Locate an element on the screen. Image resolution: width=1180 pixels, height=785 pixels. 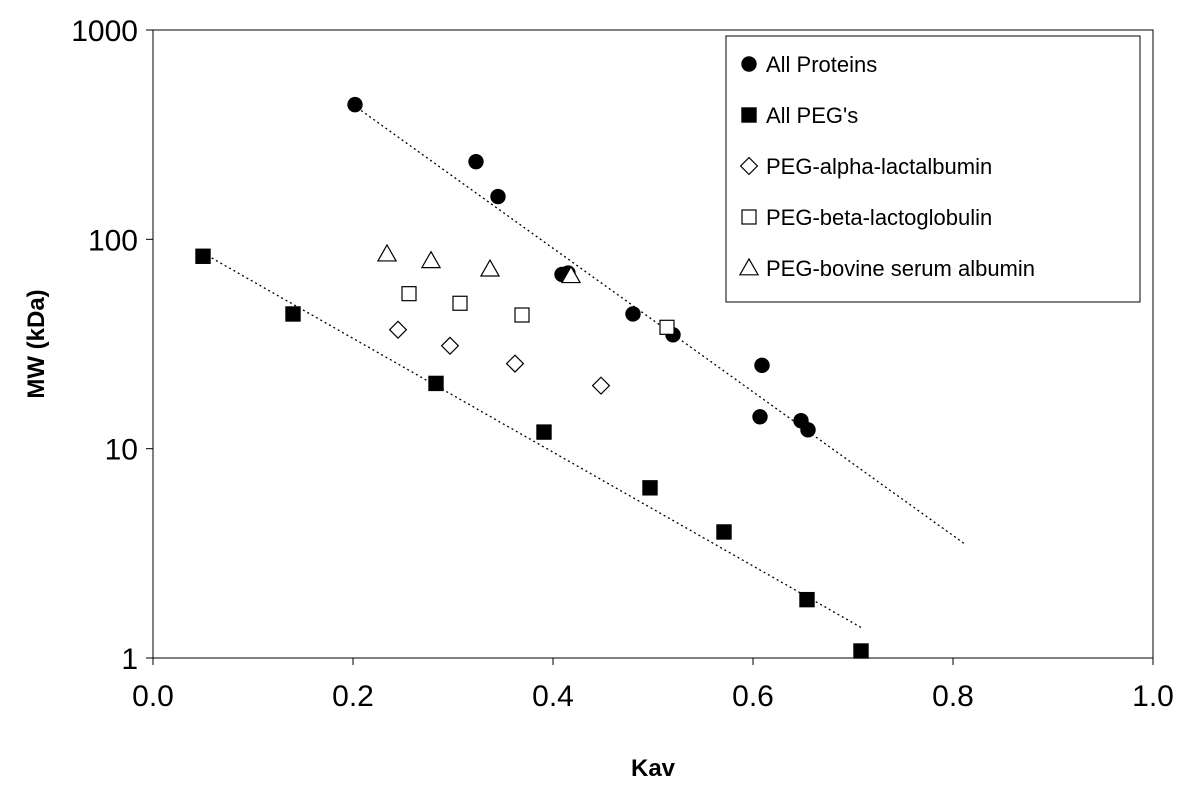
x-tick-label: 0.6 is located at coordinates (753, 696).